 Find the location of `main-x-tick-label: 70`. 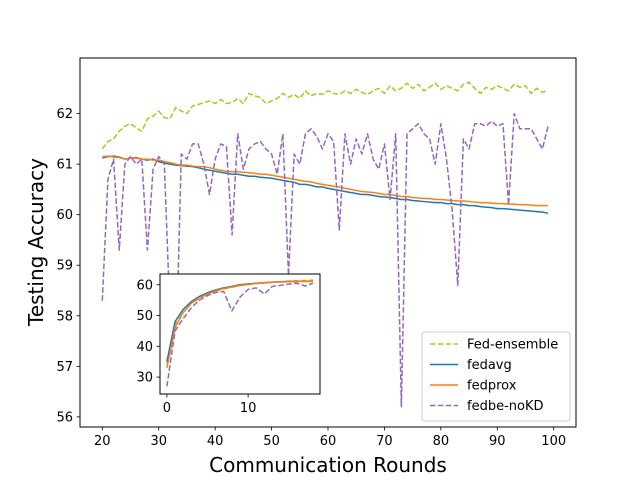

main-x-tick-label: 70 is located at coordinates (384, 441).